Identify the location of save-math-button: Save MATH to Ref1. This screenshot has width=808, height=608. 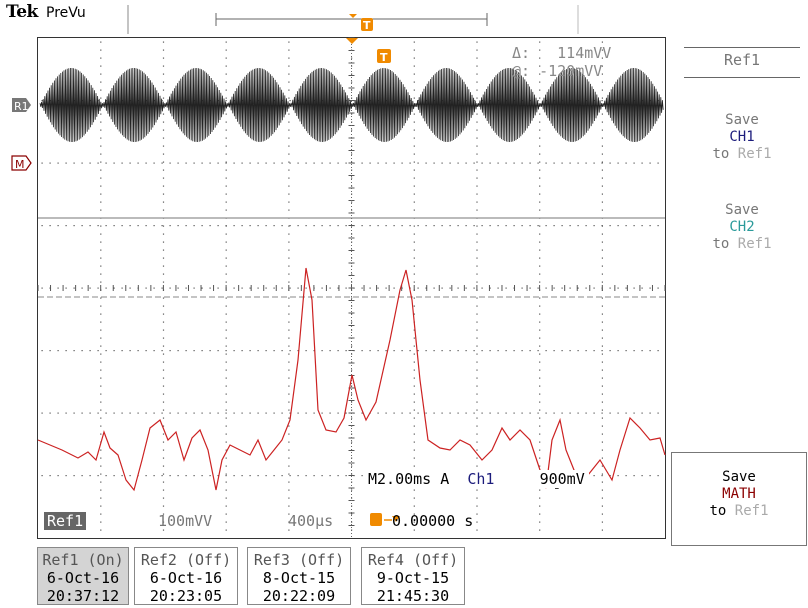
(739, 499).